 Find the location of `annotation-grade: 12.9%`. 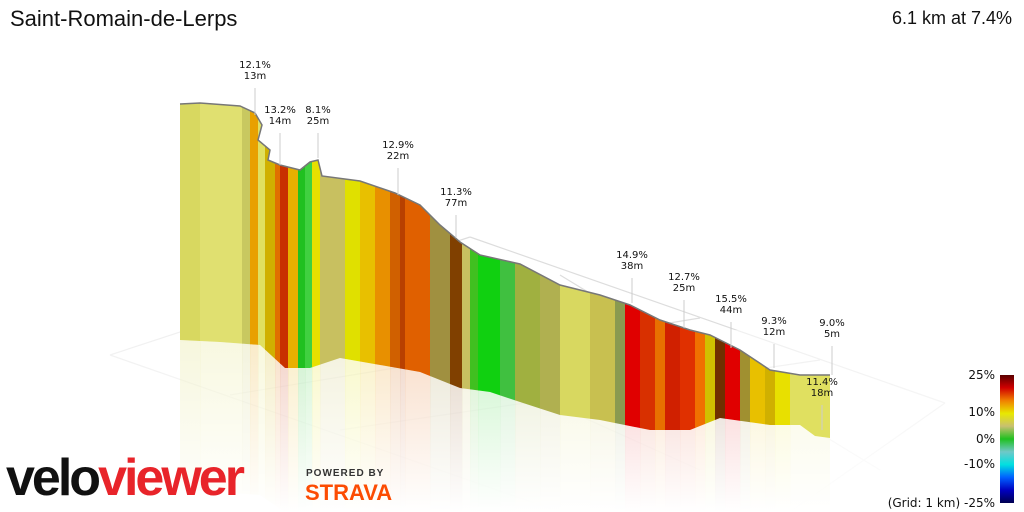

annotation-grade: 12.9% is located at coordinates (398, 145).